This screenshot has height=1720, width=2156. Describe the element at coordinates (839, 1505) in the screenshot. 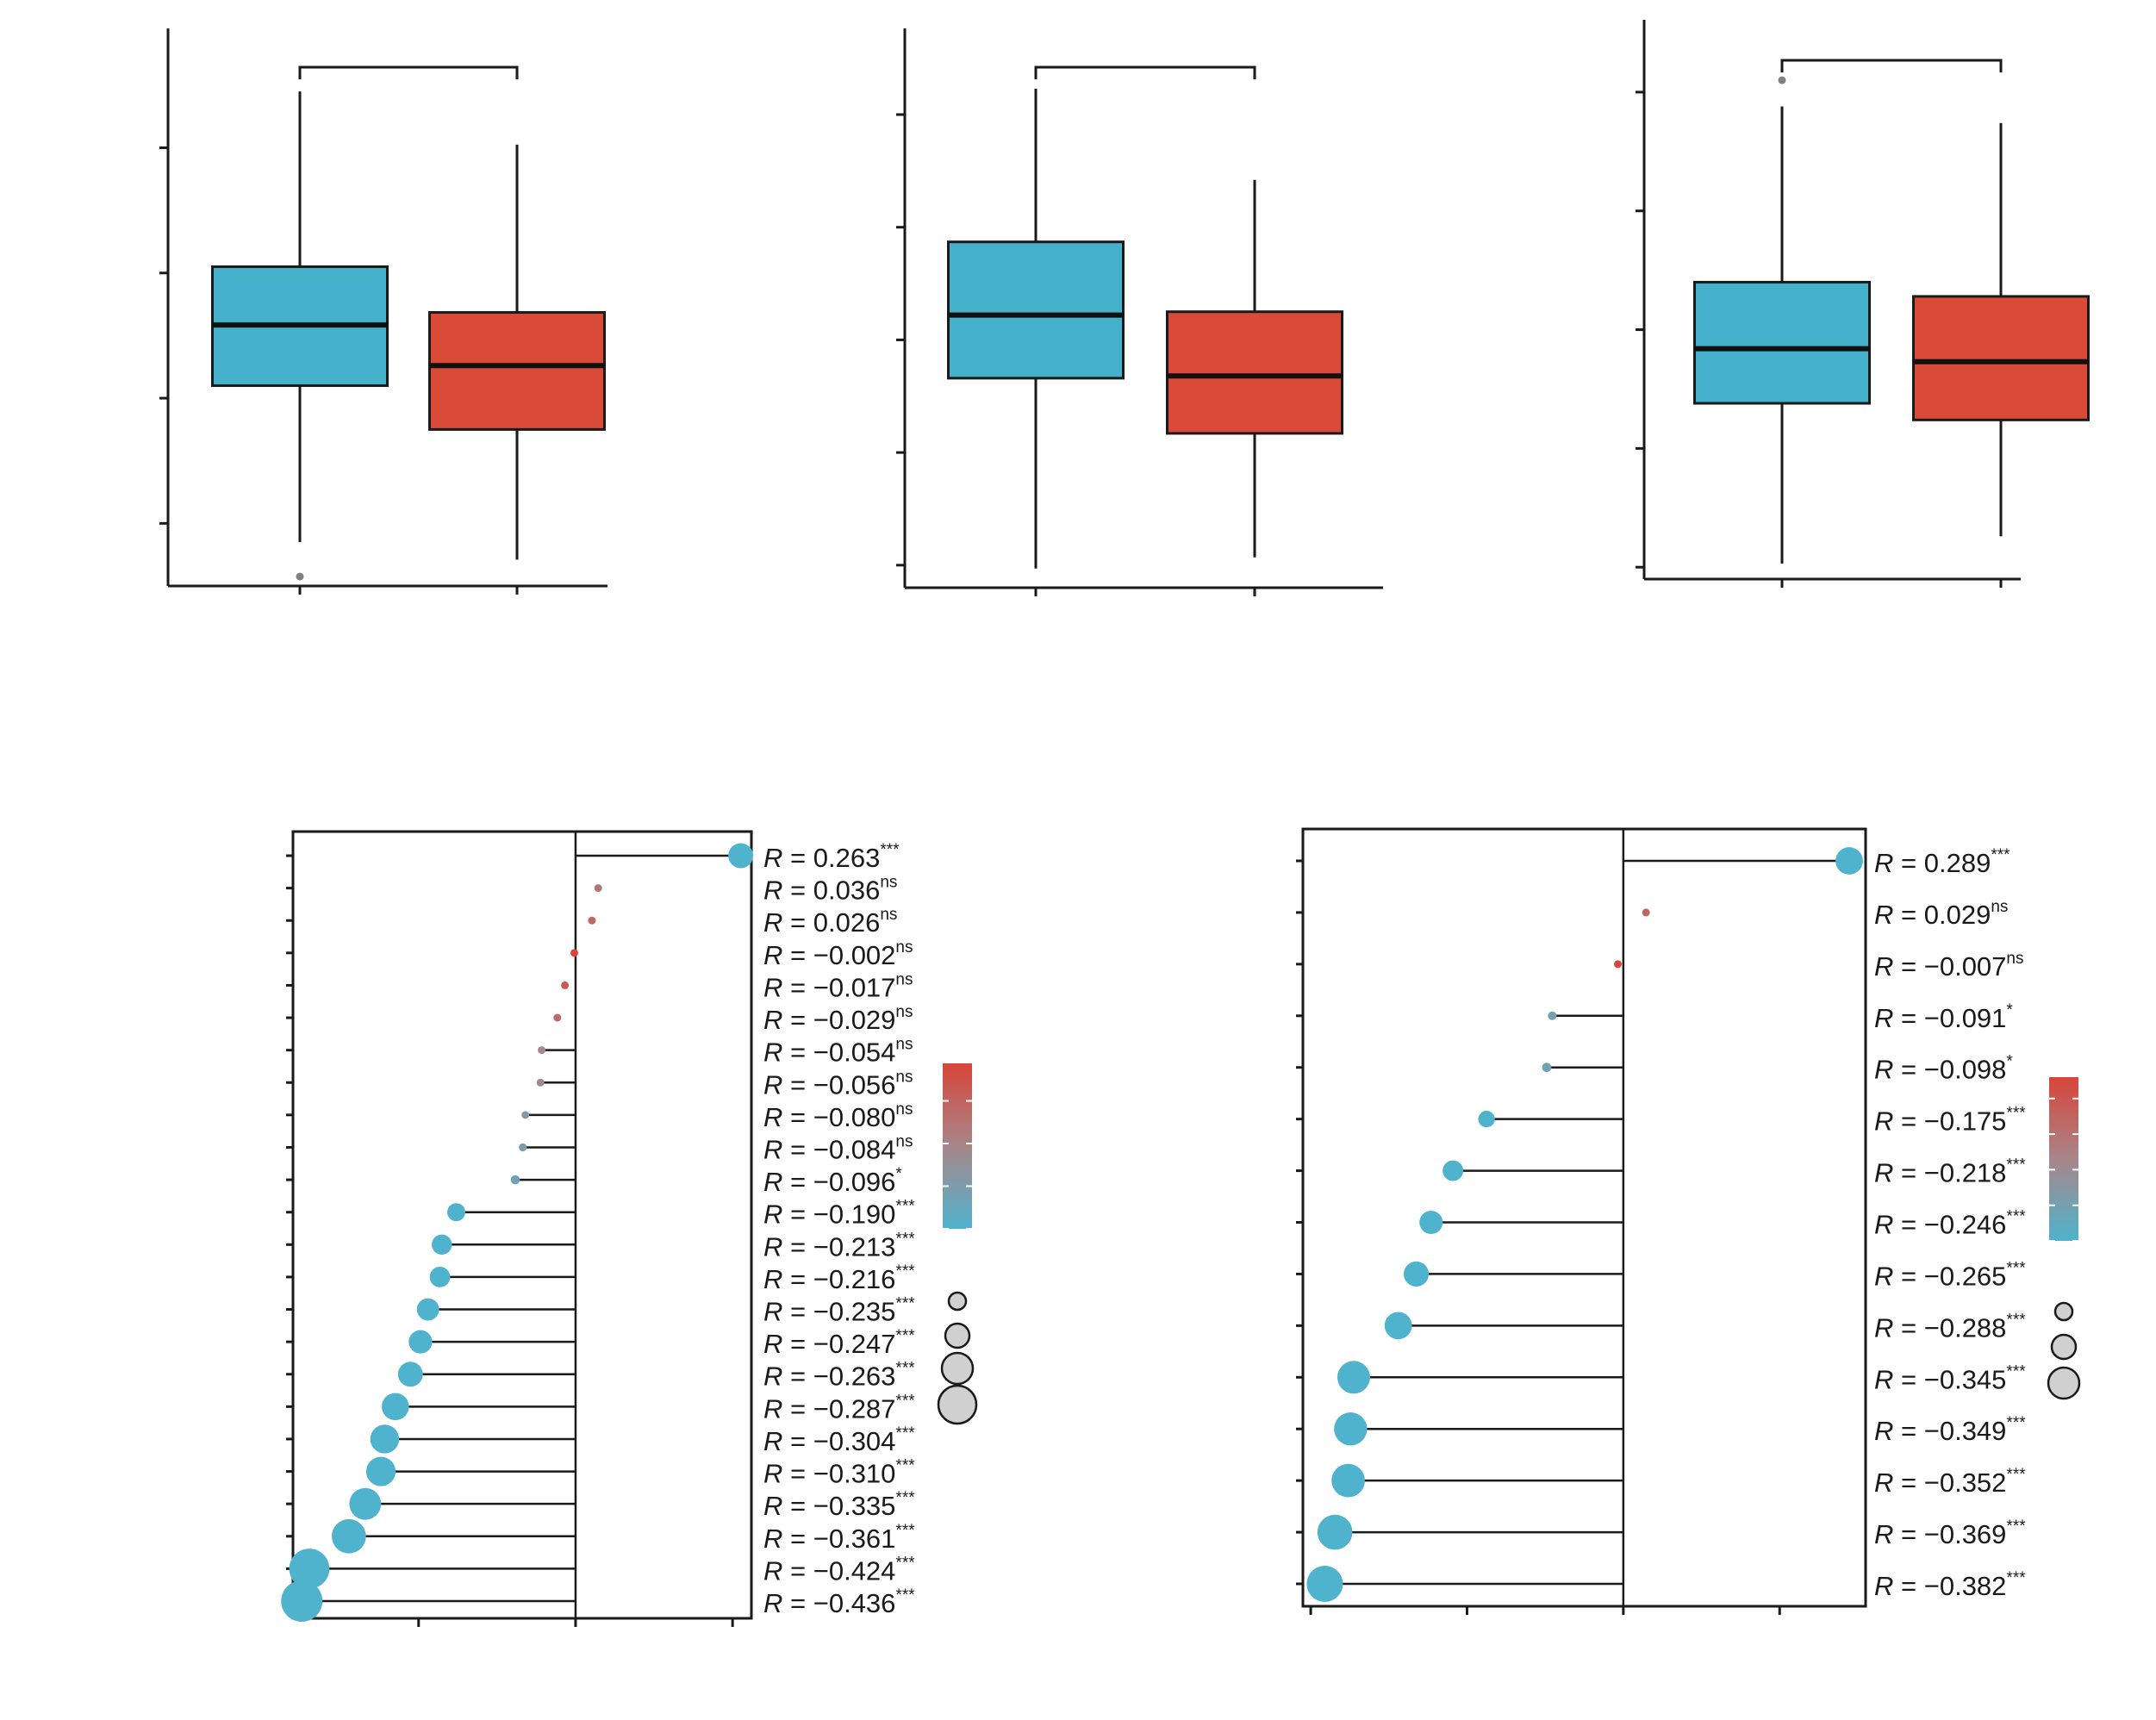

I see `r-annotation: R = −0.335***` at that location.